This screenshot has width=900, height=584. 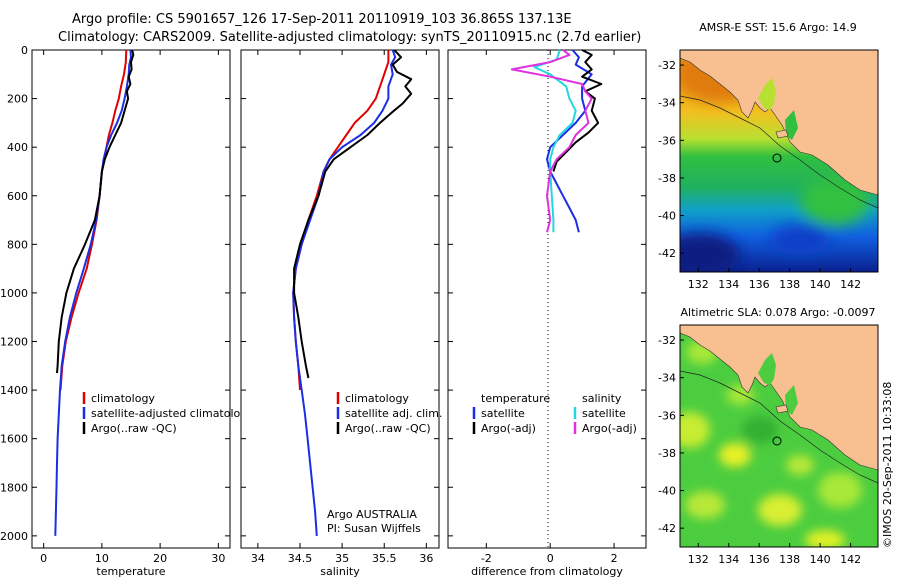 I want to click on y-tick-label: 1800, so click(x=14, y=487).